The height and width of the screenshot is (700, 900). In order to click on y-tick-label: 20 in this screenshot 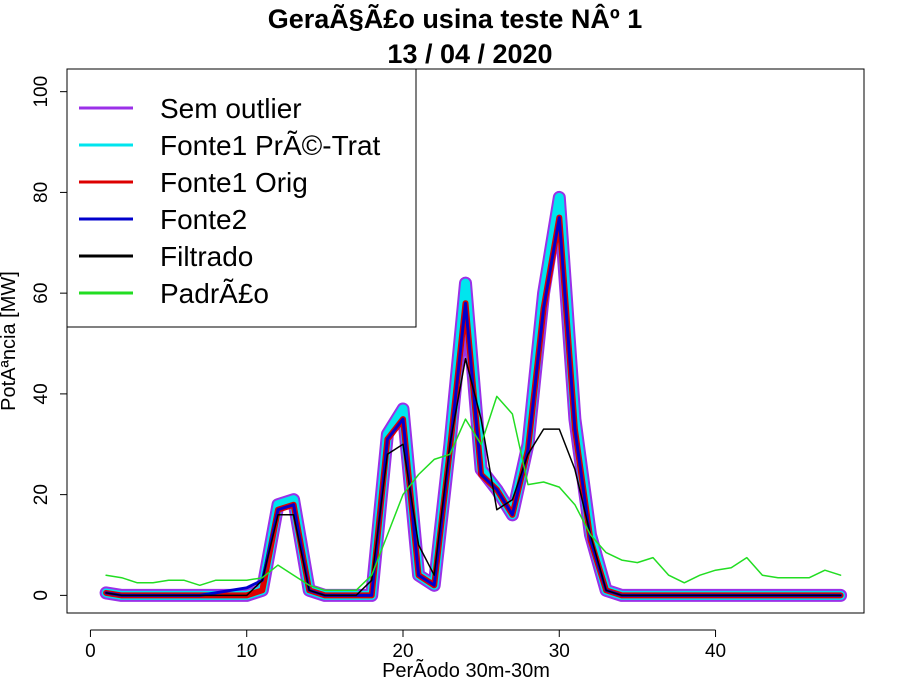, I will do `click(41, 494)`.